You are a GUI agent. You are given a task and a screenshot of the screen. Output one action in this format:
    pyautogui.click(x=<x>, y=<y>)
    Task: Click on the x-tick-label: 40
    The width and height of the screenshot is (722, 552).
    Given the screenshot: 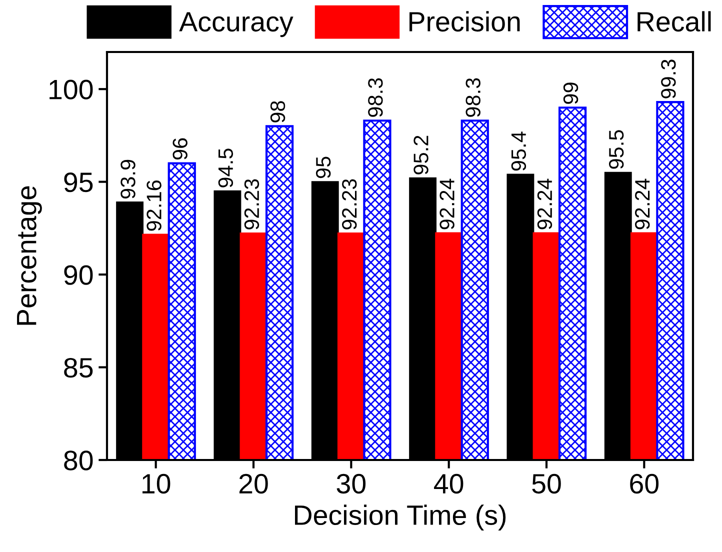 What is the action you would take?
    pyautogui.click(x=449, y=484)
    